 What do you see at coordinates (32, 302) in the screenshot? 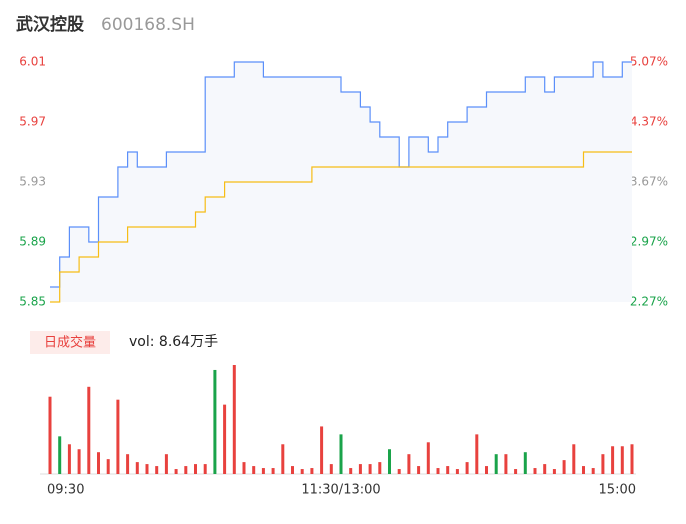
I see `y-tick-label: 5.85` at bounding box center [32, 302].